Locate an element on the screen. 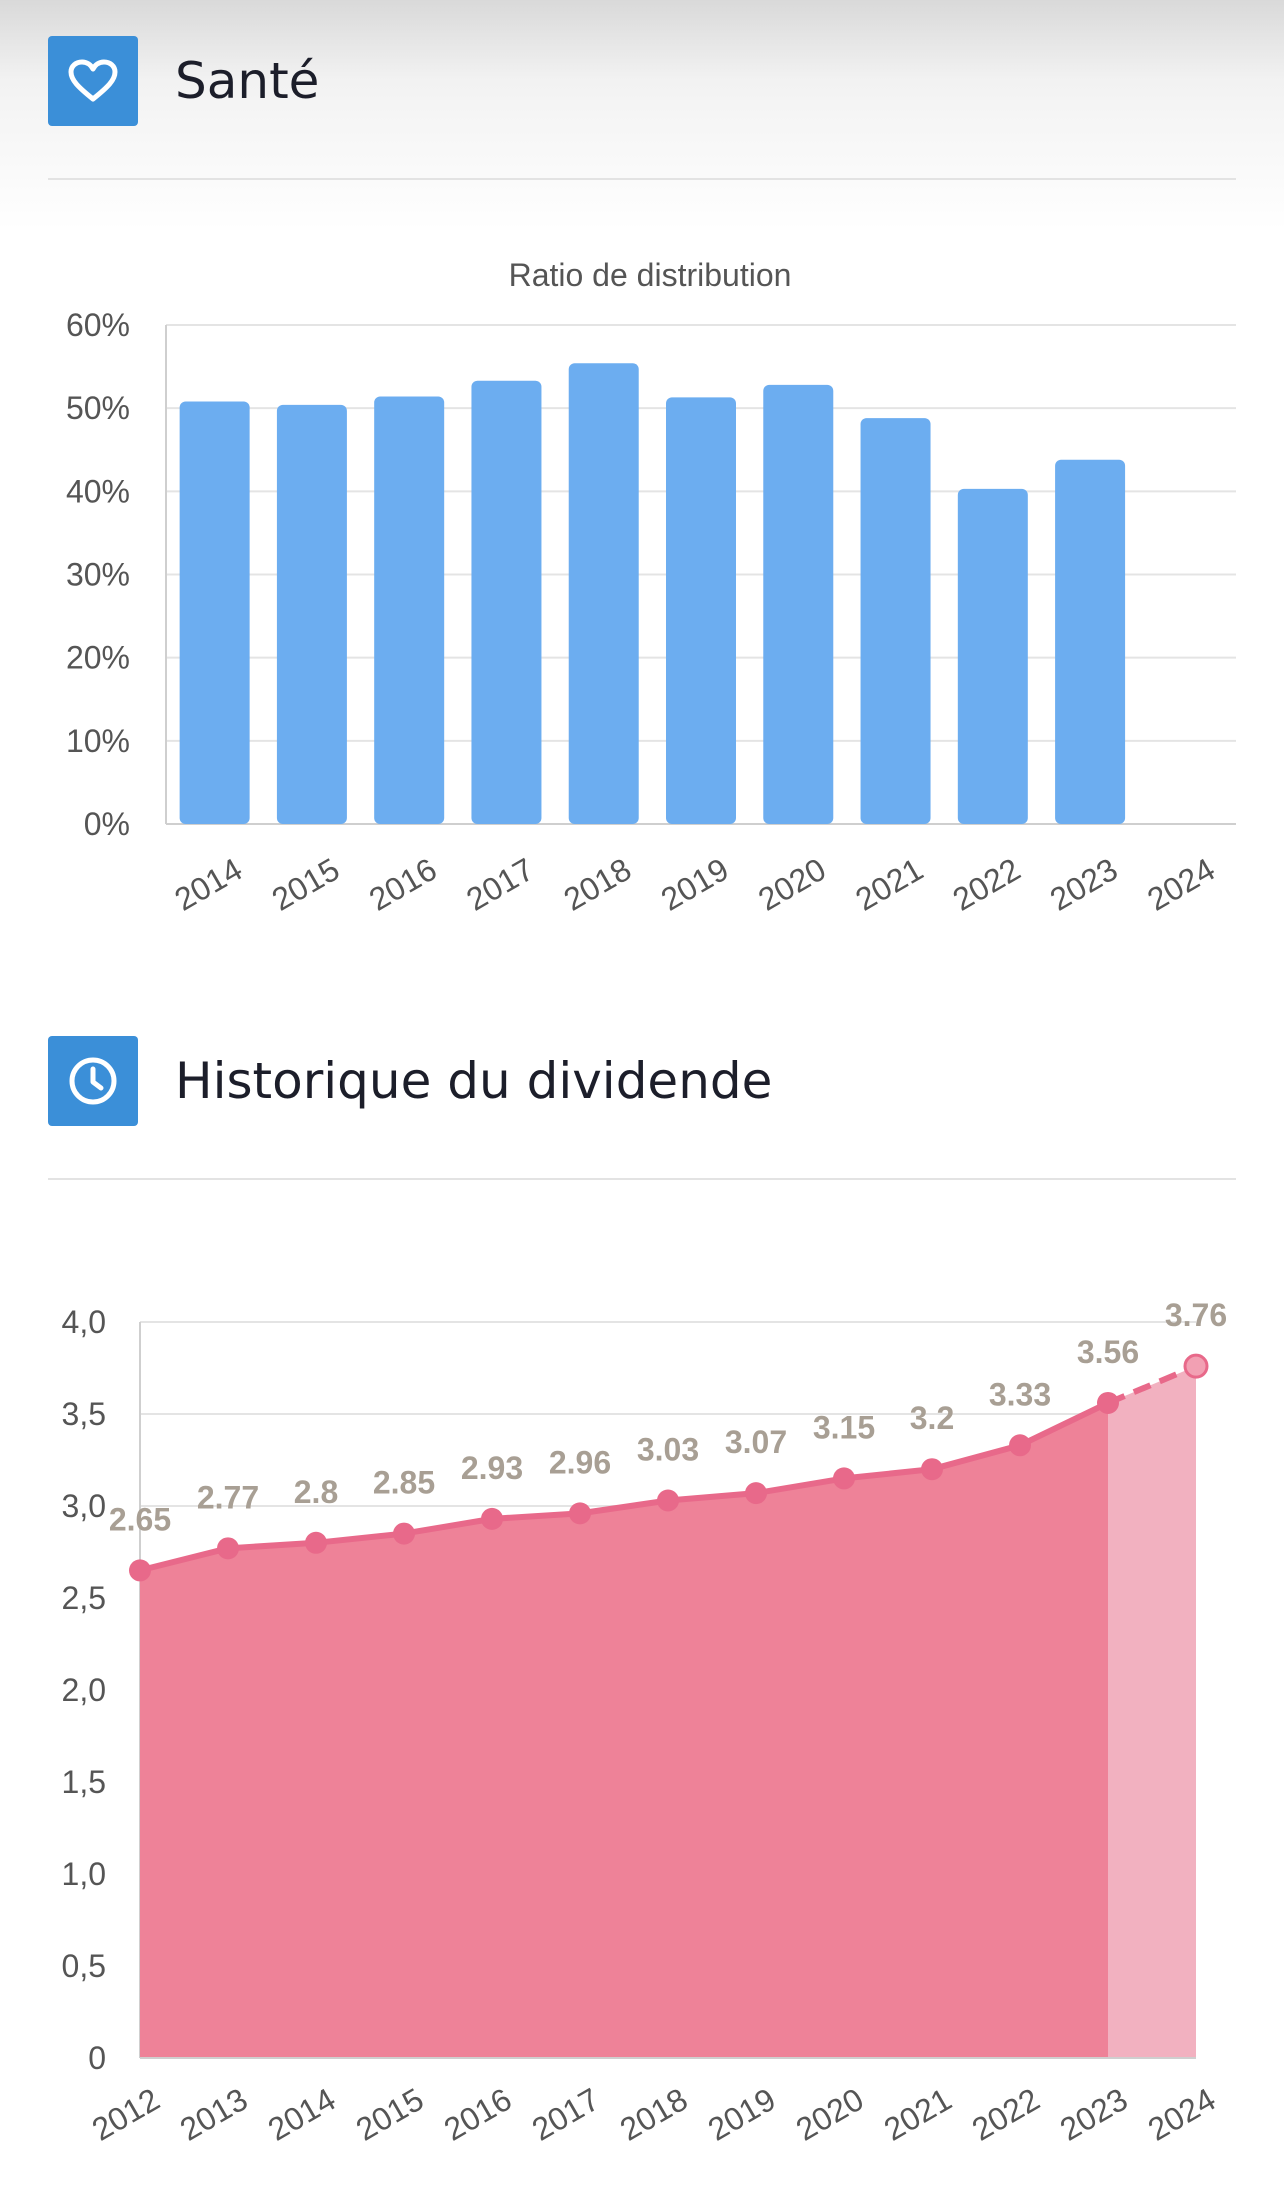 The width and height of the screenshot is (1284, 2191). y-tick-label: 2,5 is located at coordinates (84, 1598).